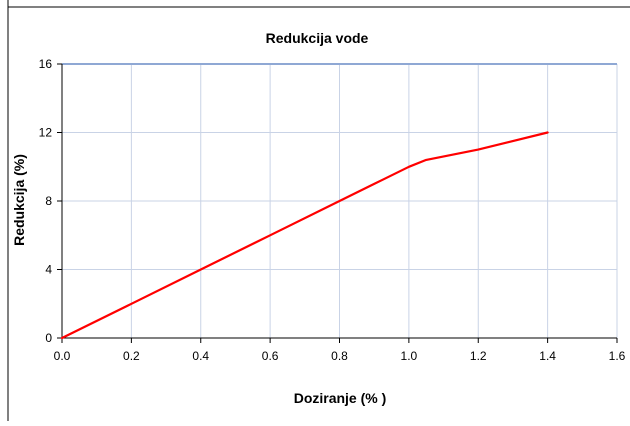 This screenshot has height=426, width=630. Describe the element at coordinates (478, 356) in the screenshot. I see `x-tick-label: 1.2` at that location.